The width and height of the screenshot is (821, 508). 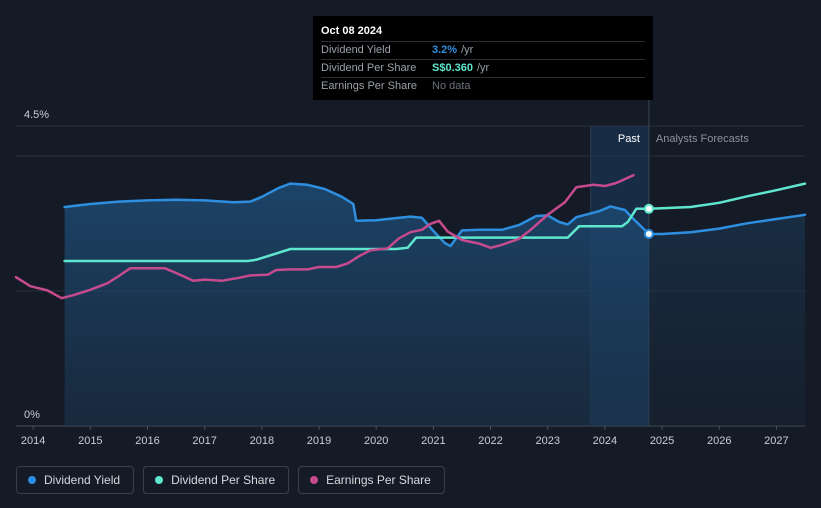 I want to click on x-tick-label: 2015, so click(x=90, y=441).